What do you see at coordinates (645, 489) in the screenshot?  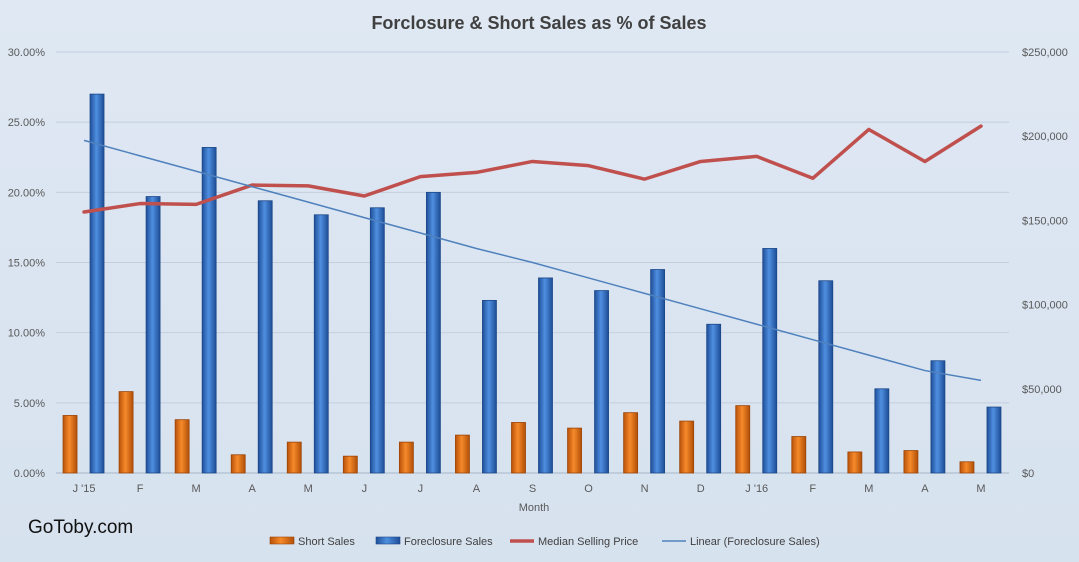 I see `x-tick-label: N` at bounding box center [645, 489].